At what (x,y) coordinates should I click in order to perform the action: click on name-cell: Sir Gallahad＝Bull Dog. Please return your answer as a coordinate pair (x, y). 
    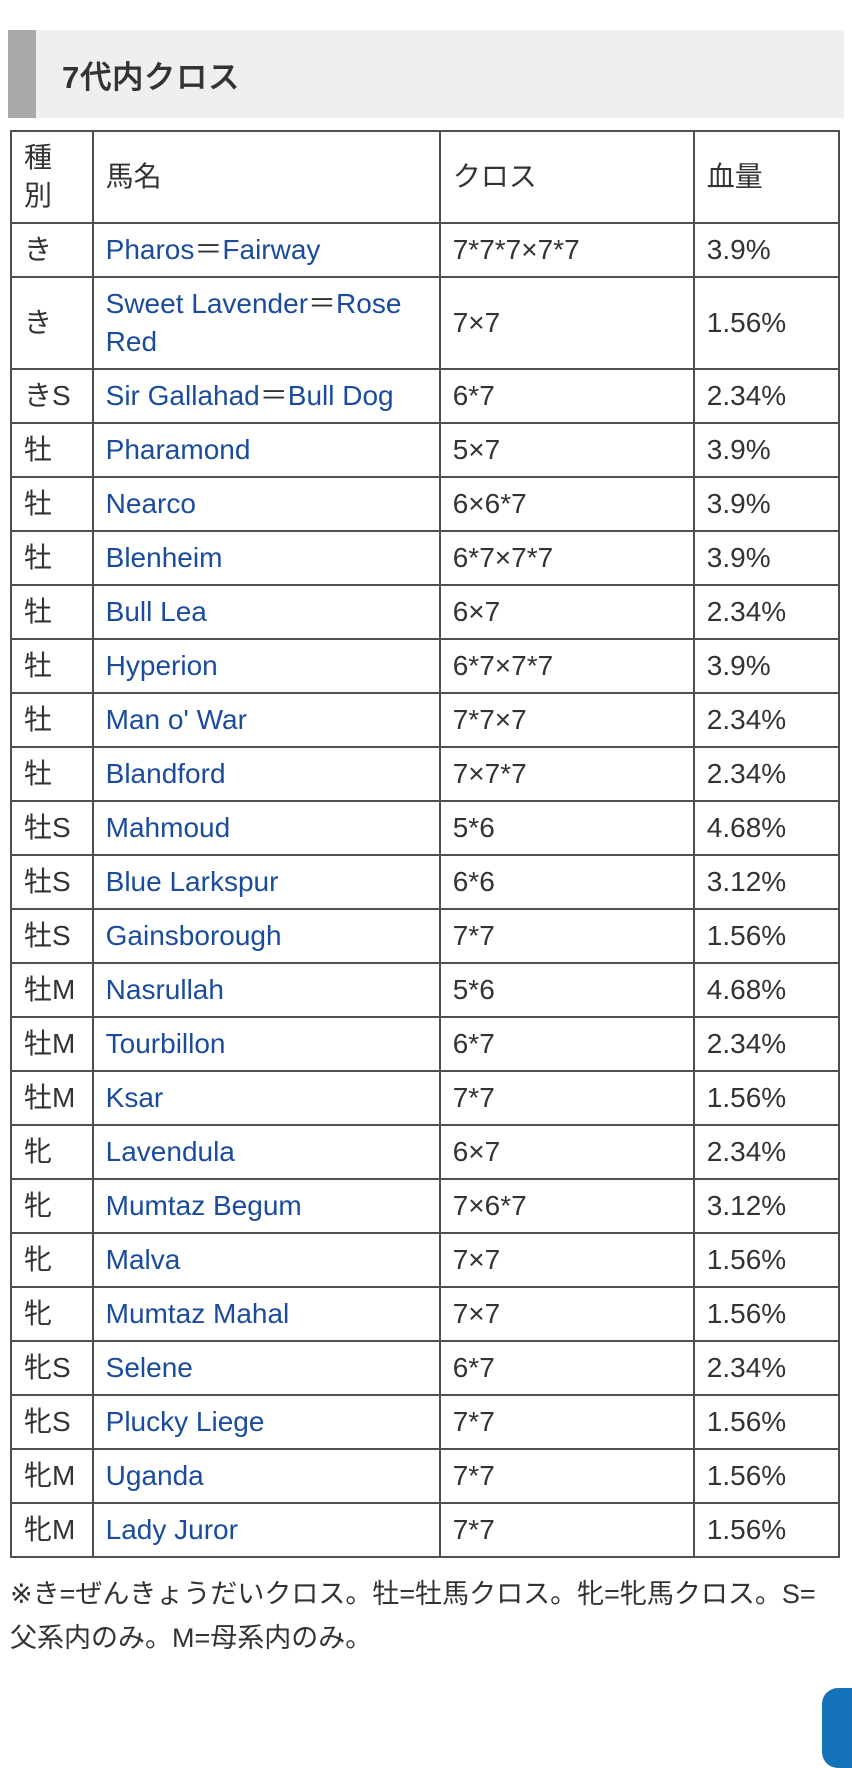
    Looking at the image, I should click on (266, 396).